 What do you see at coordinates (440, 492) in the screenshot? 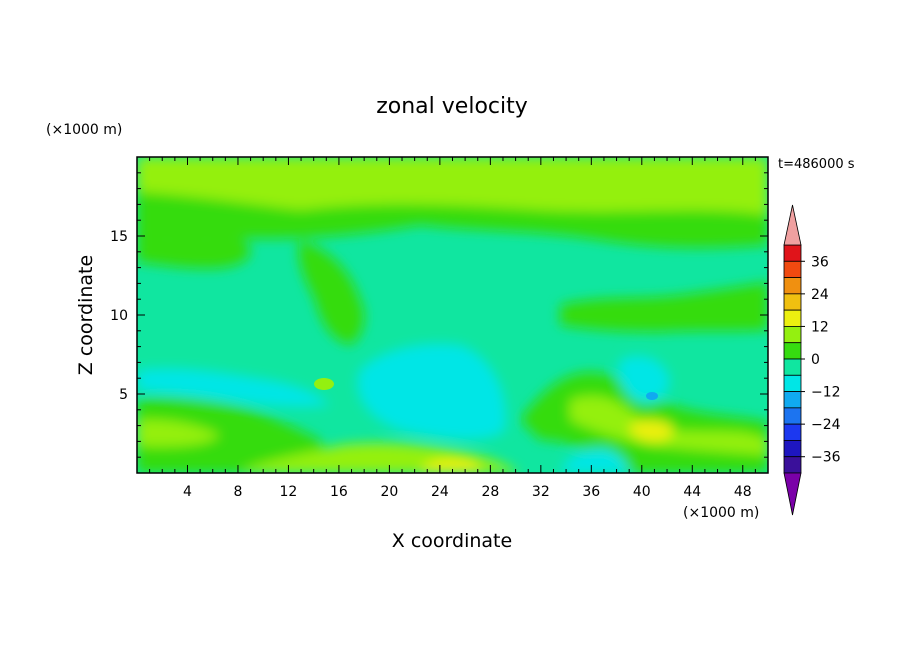
I see `x-tick-label: 24` at bounding box center [440, 492].